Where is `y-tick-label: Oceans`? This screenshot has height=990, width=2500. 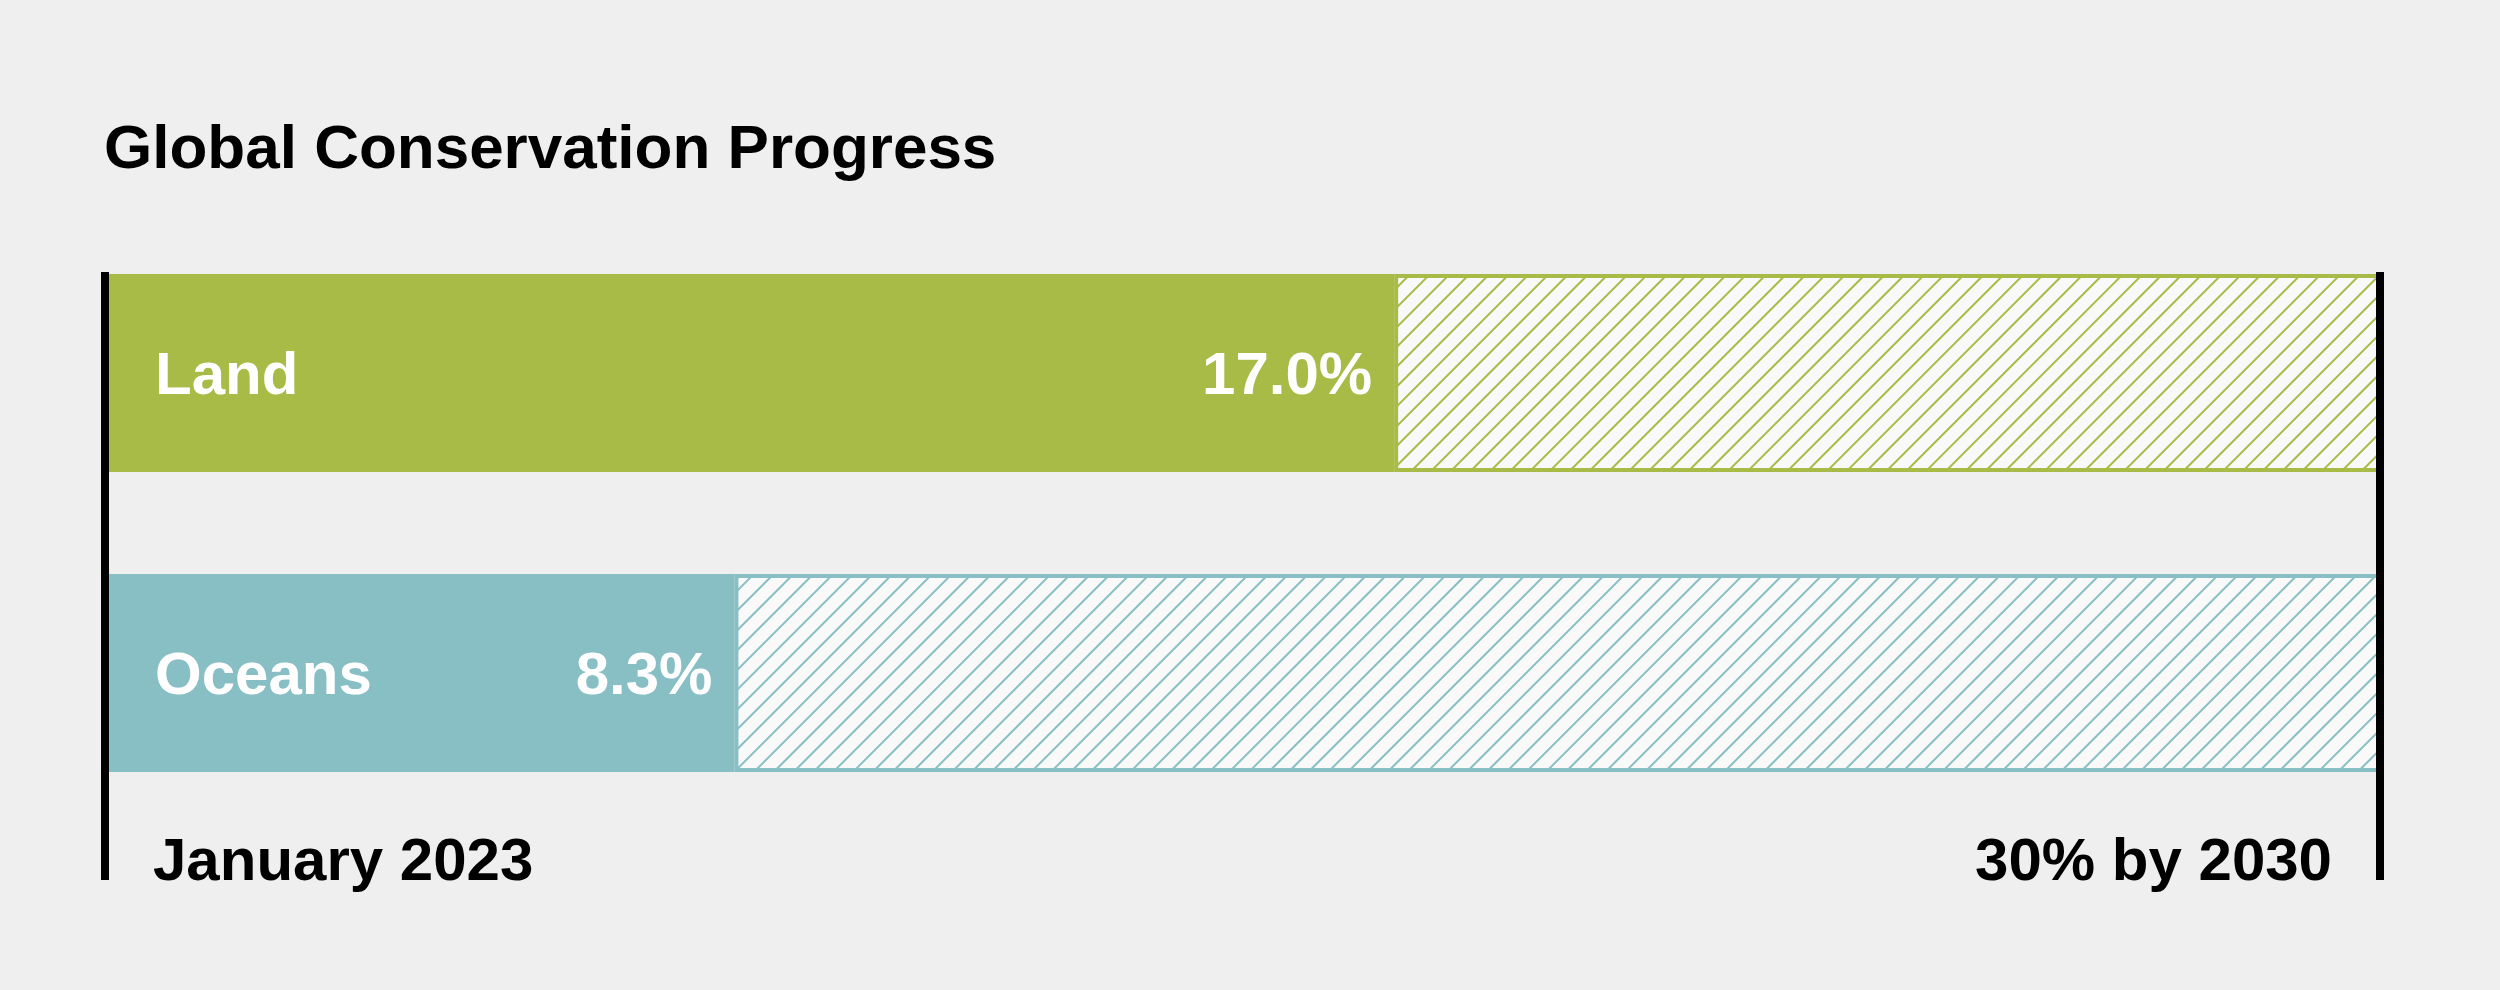 y-tick-label: Oceans is located at coordinates (263, 673).